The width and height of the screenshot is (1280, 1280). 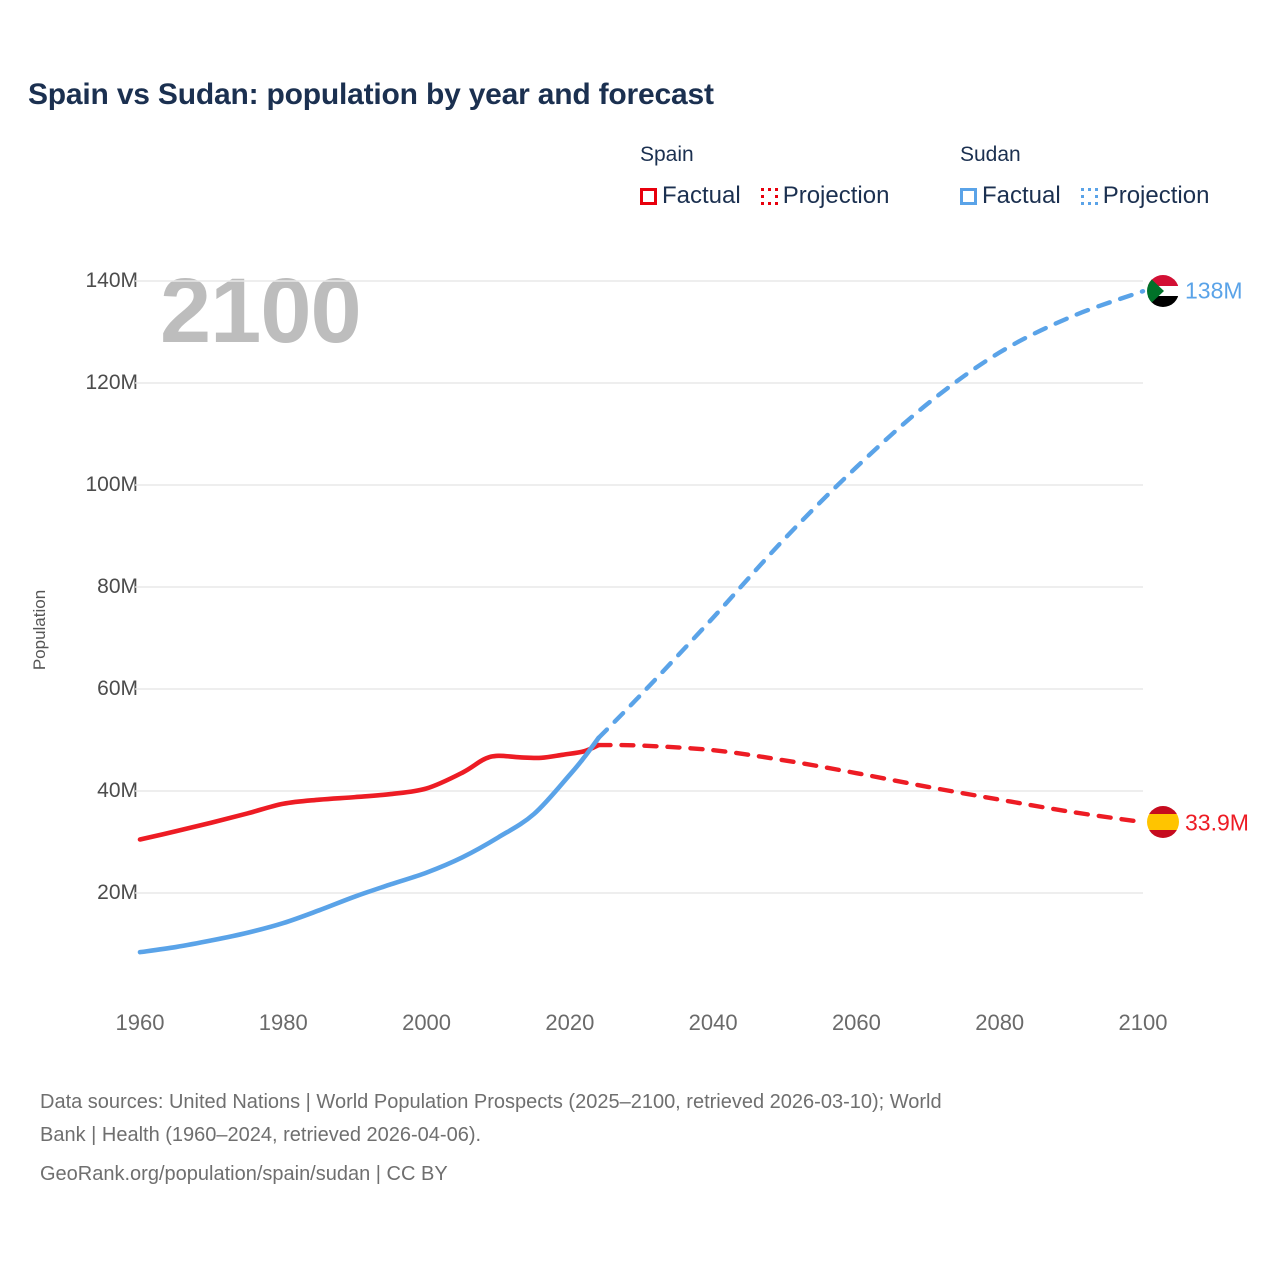 I want to click on line-spain-projection, so click(x=871, y=783).